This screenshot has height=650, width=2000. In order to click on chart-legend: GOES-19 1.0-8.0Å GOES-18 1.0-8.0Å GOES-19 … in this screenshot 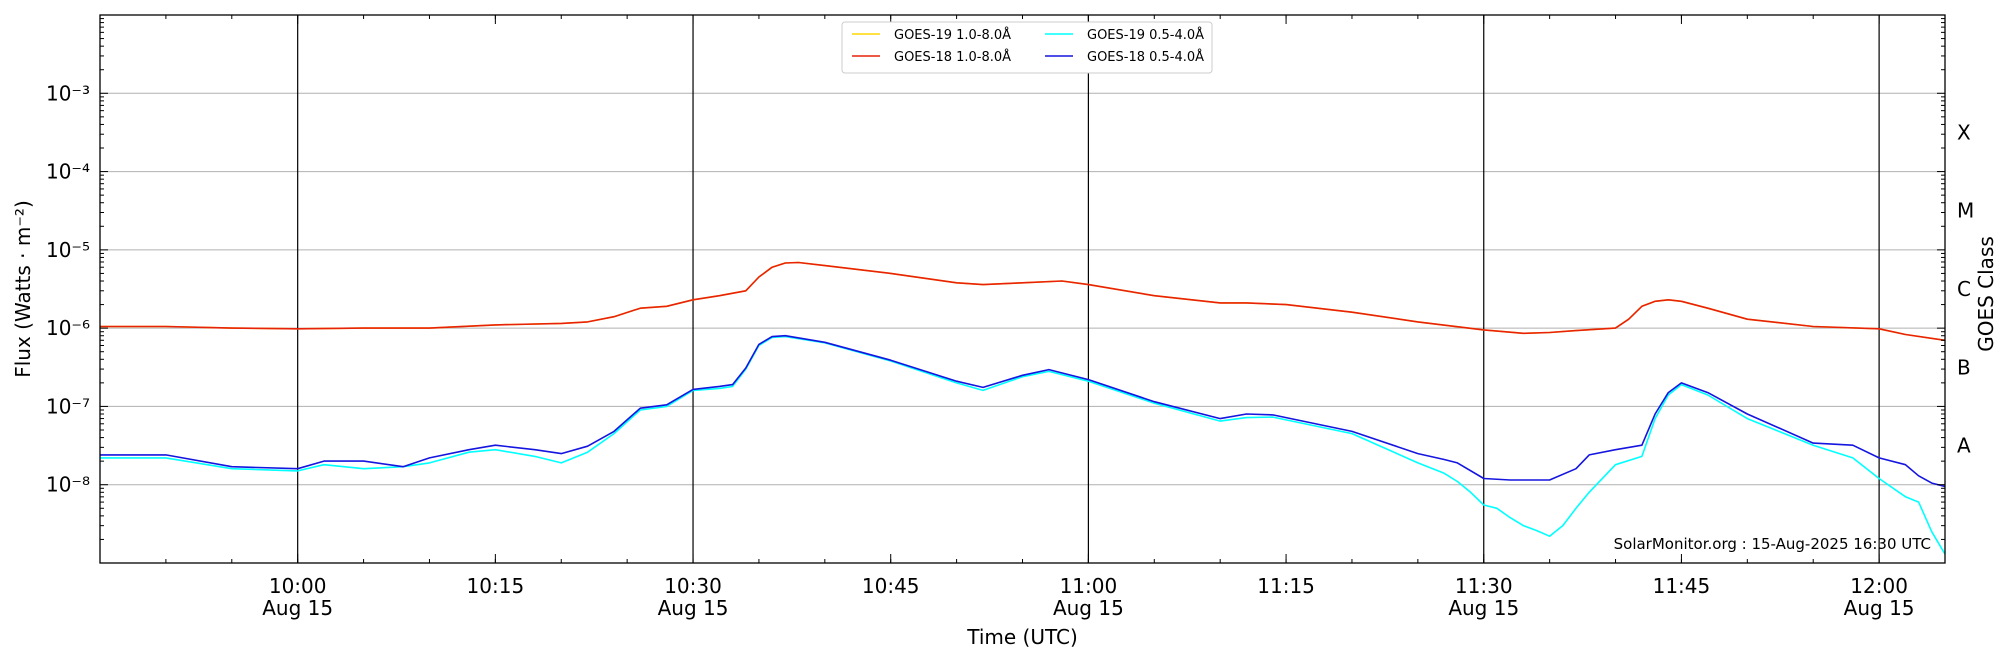, I will do `click(1027, 47)`.